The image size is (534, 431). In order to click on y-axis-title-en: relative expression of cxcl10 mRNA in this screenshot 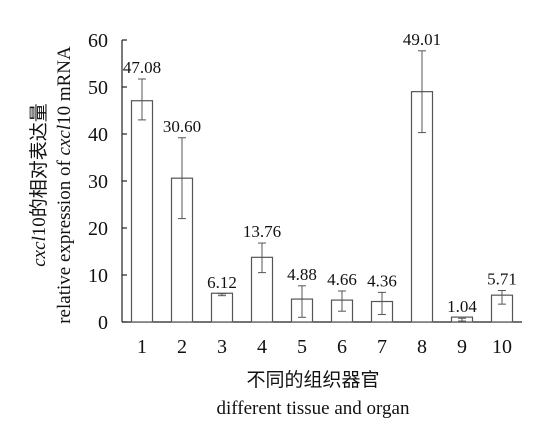, I will do `click(64, 185)`.